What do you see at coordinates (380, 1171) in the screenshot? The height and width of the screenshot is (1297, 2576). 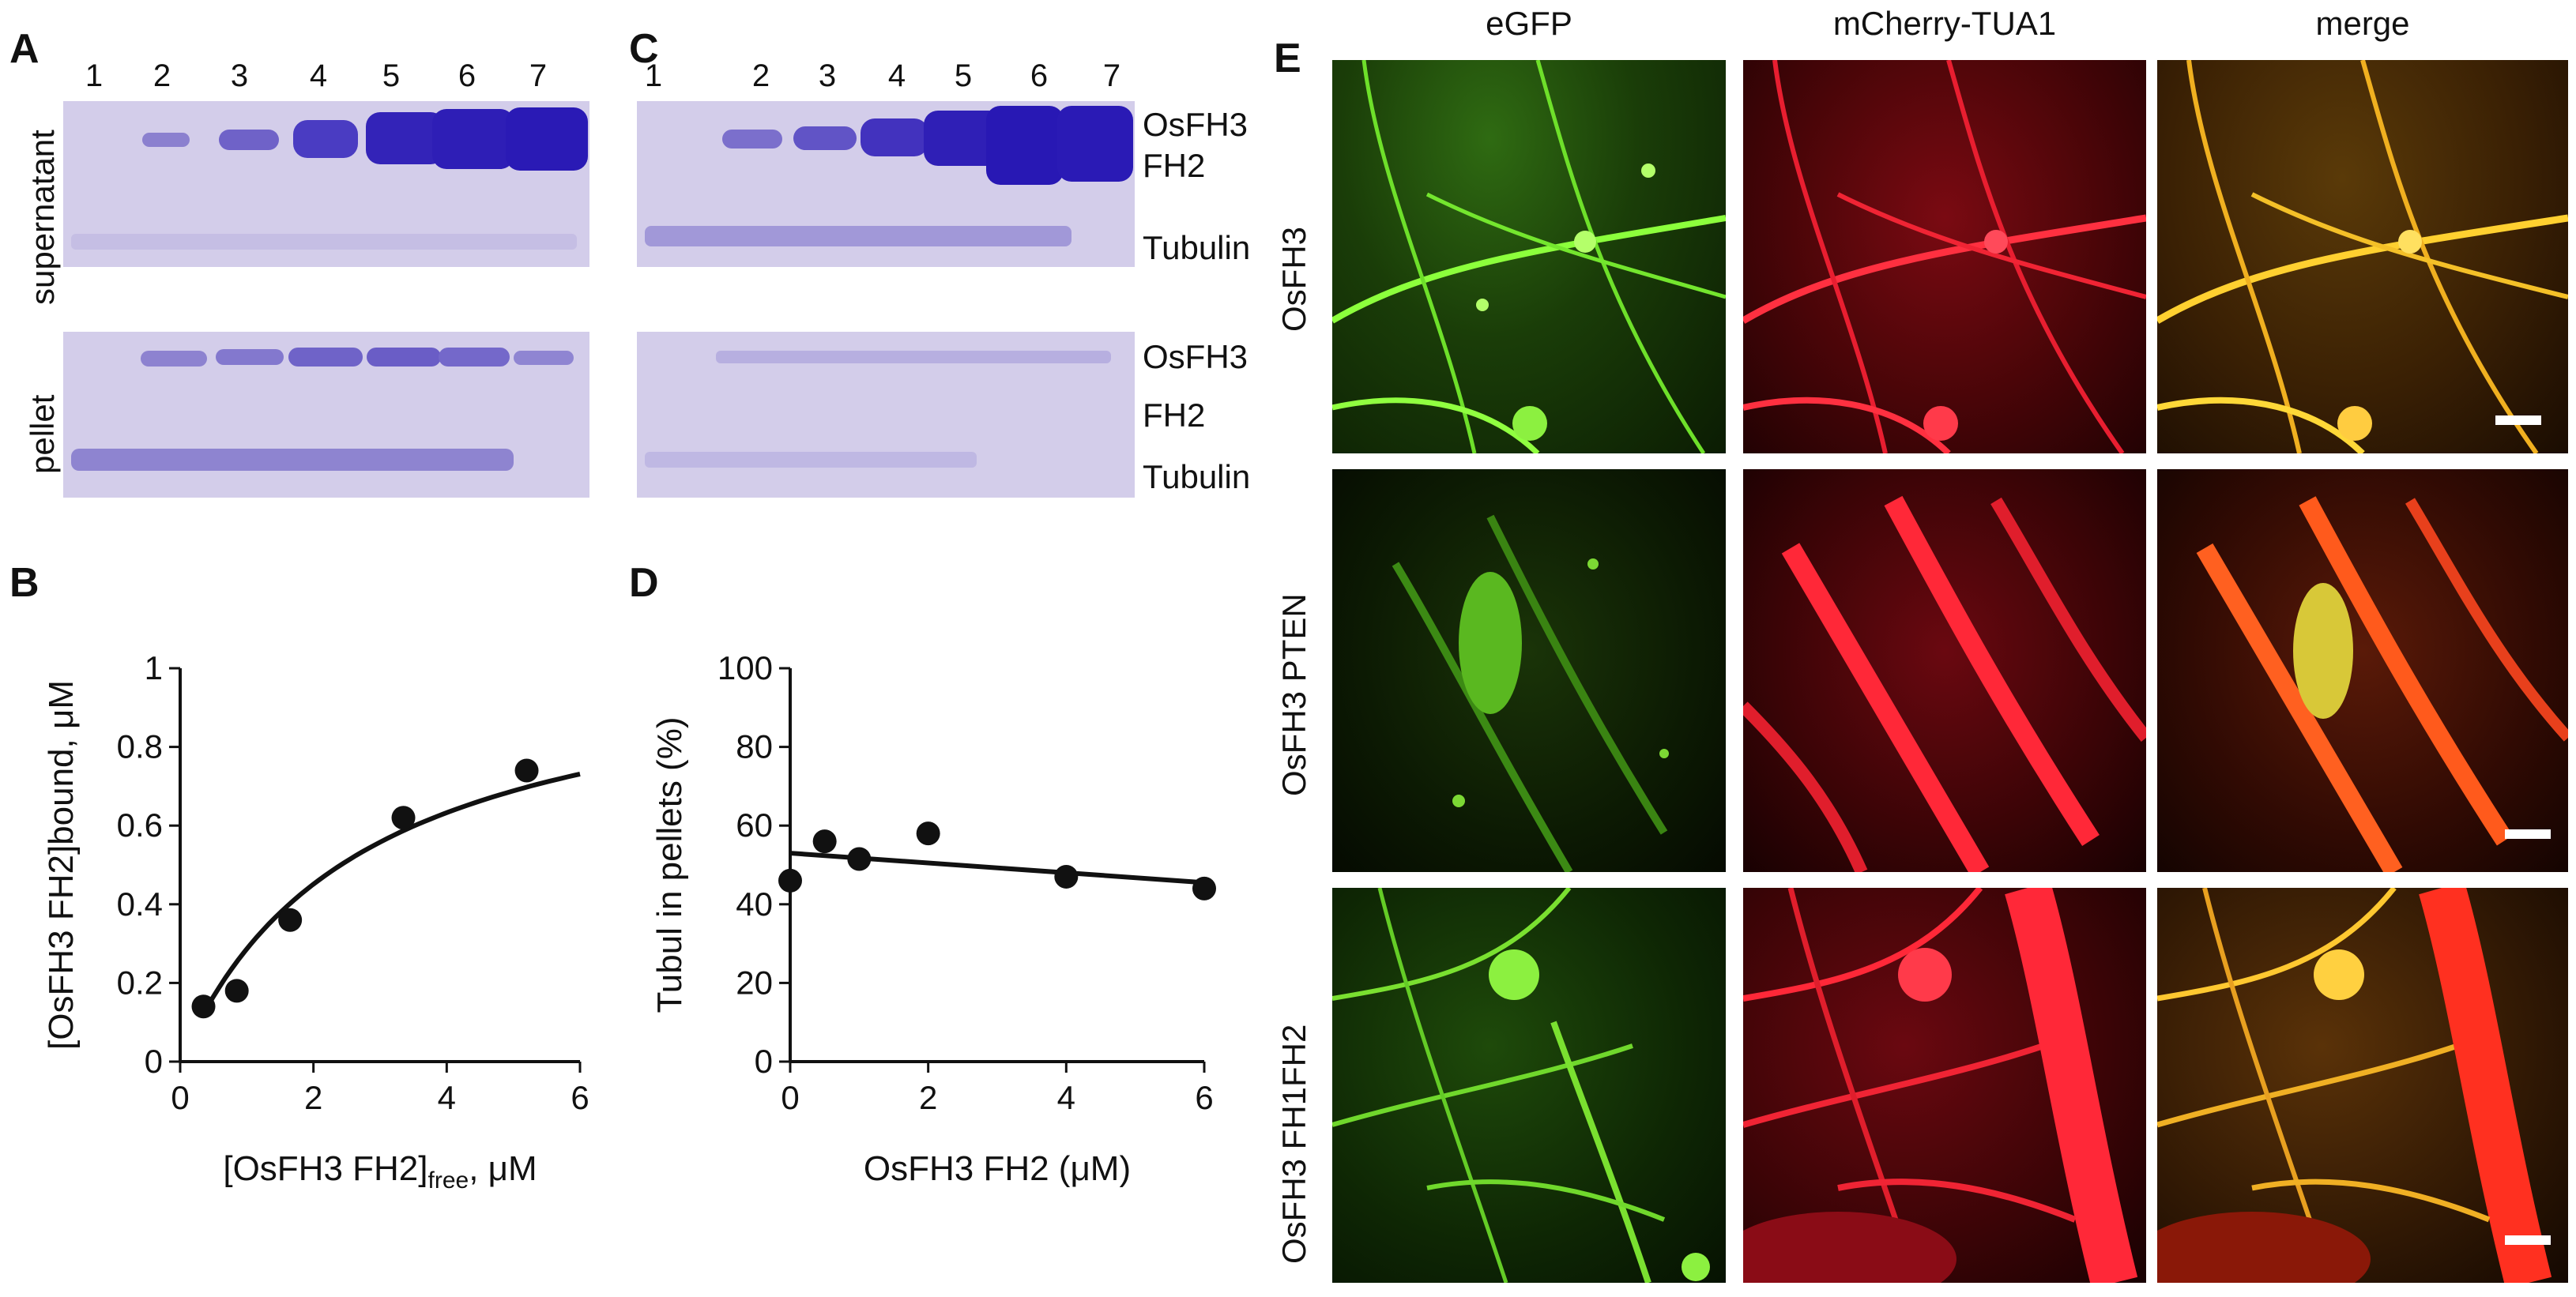 I see `x-axis-label: [OsFH3 FH2]free, μM` at bounding box center [380, 1171].